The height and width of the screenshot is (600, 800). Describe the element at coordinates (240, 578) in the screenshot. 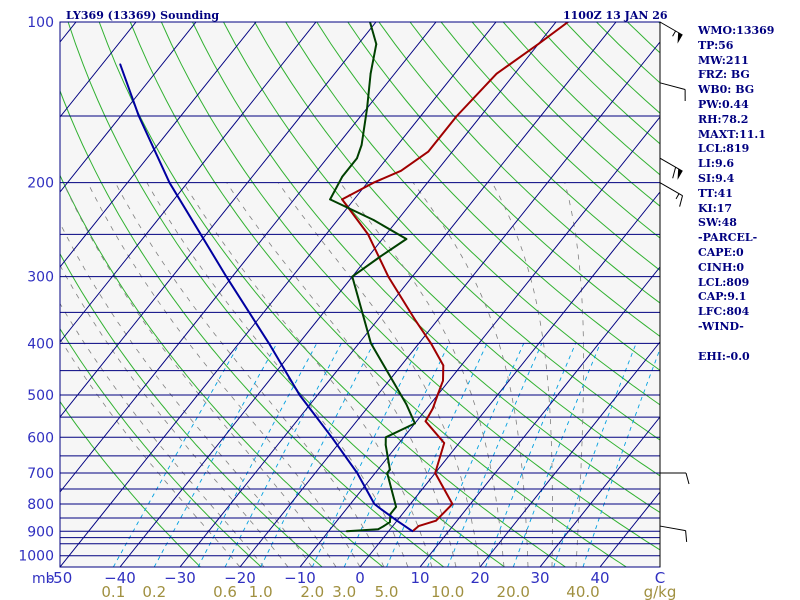

I see `temperature-tick-label: −20` at that location.